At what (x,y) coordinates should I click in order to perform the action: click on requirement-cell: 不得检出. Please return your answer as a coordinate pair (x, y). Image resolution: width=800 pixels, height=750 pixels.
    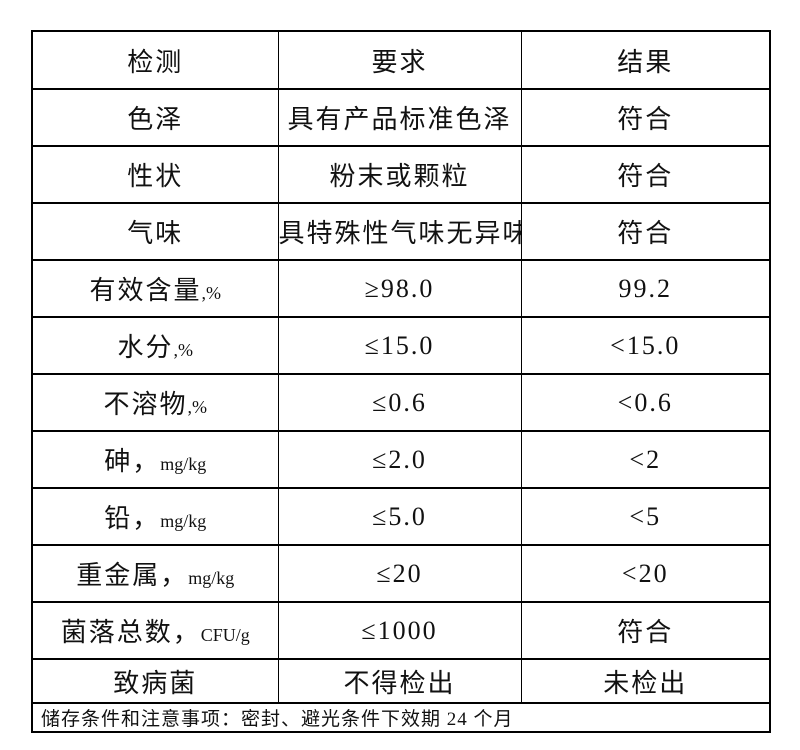
    Looking at the image, I should click on (399, 681).